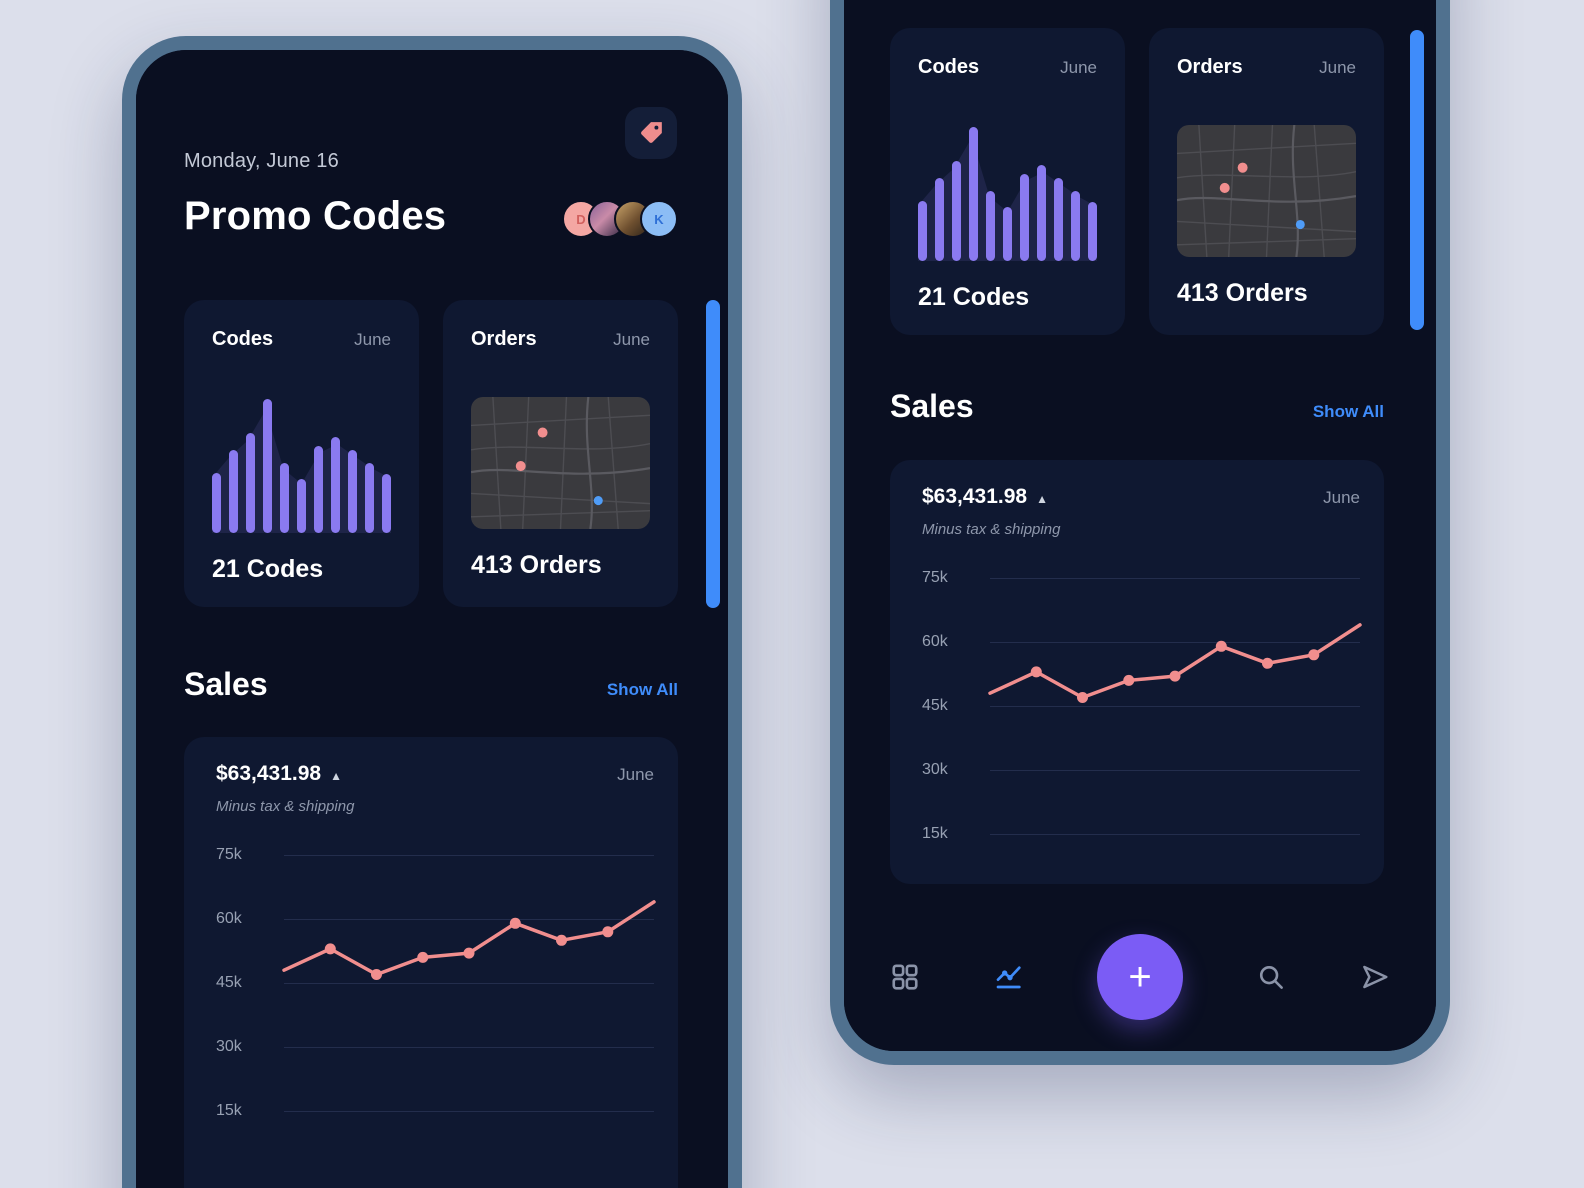 The height and width of the screenshot is (1188, 1584). I want to click on y-tick: 15k, so click(229, 1110).